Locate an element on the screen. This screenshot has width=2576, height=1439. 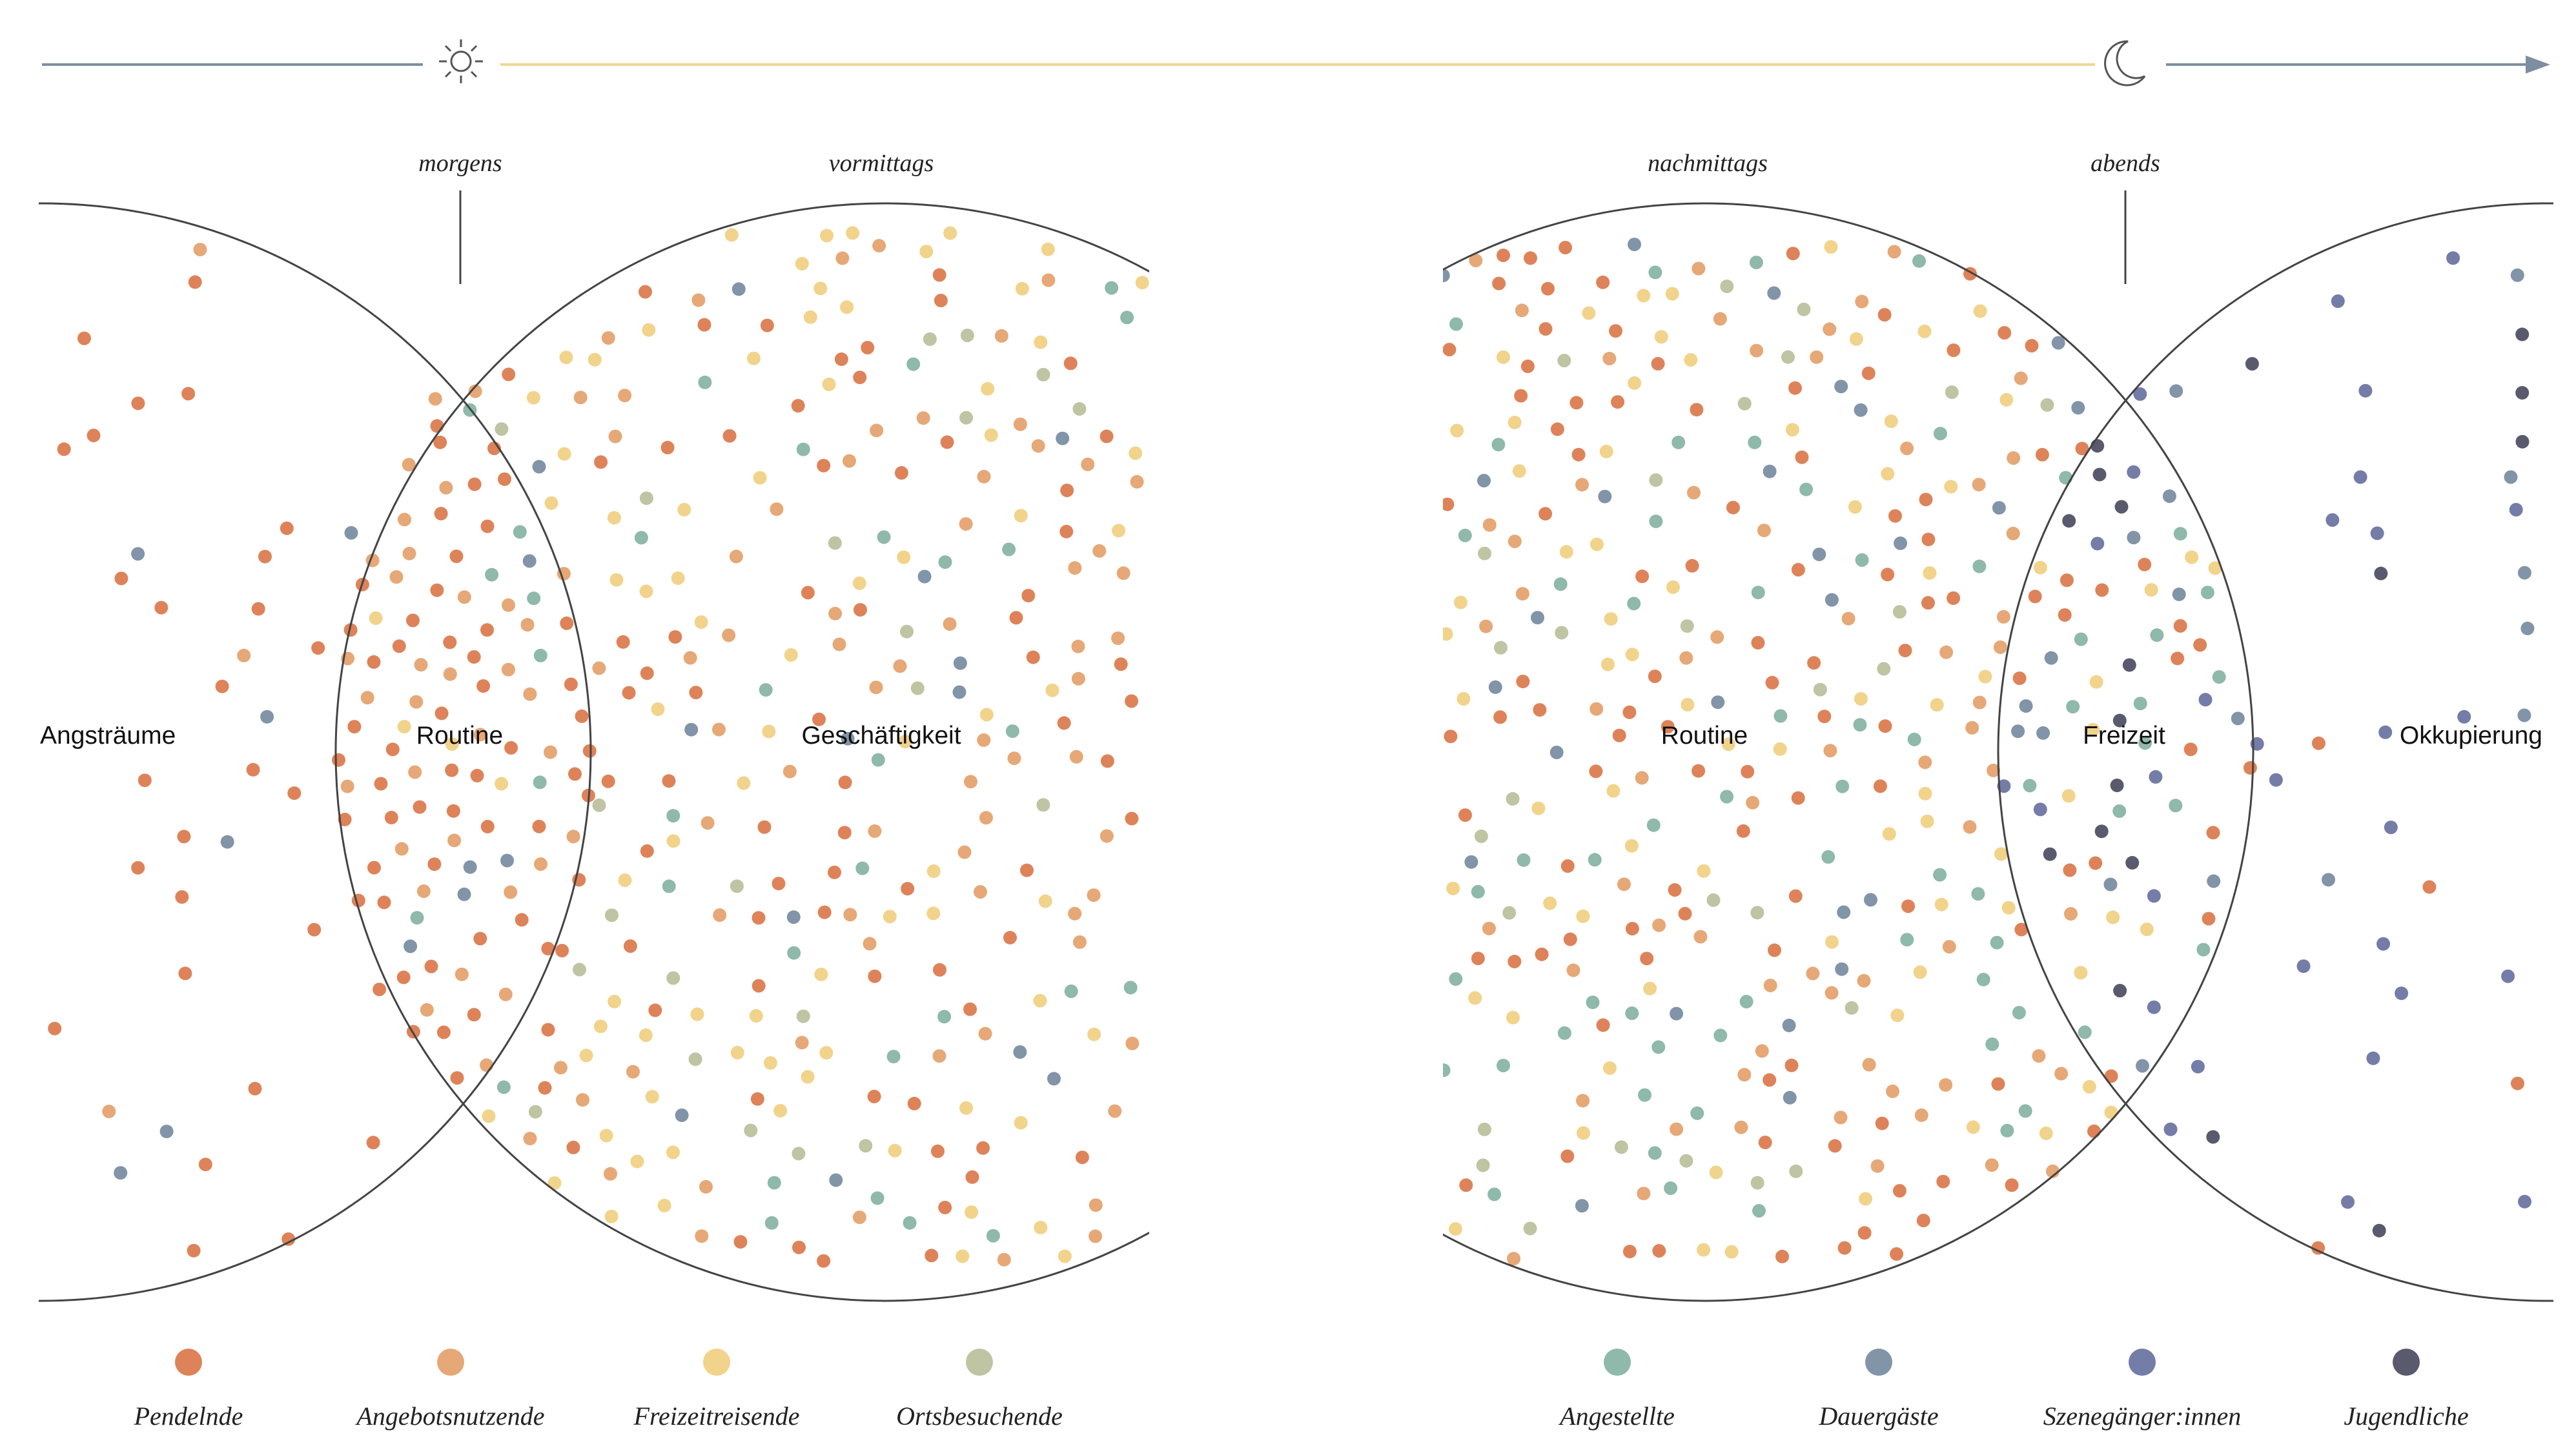
legend-label-angestellte: Angestellte is located at coordinates (1617, 1417).